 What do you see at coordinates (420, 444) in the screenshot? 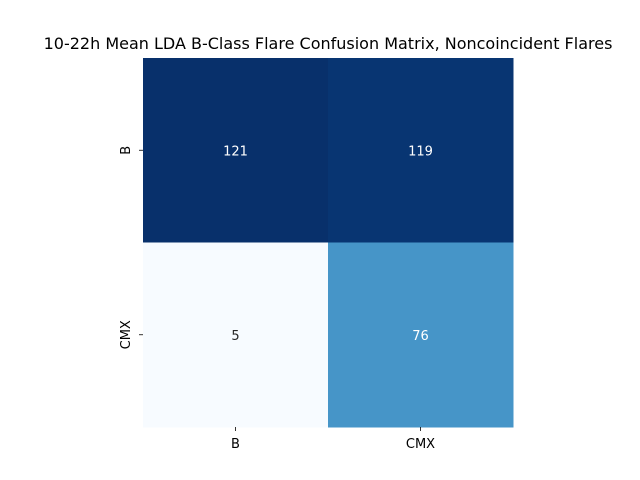
I see `x-tick-label: CMX` at bounding box center [420, 444].